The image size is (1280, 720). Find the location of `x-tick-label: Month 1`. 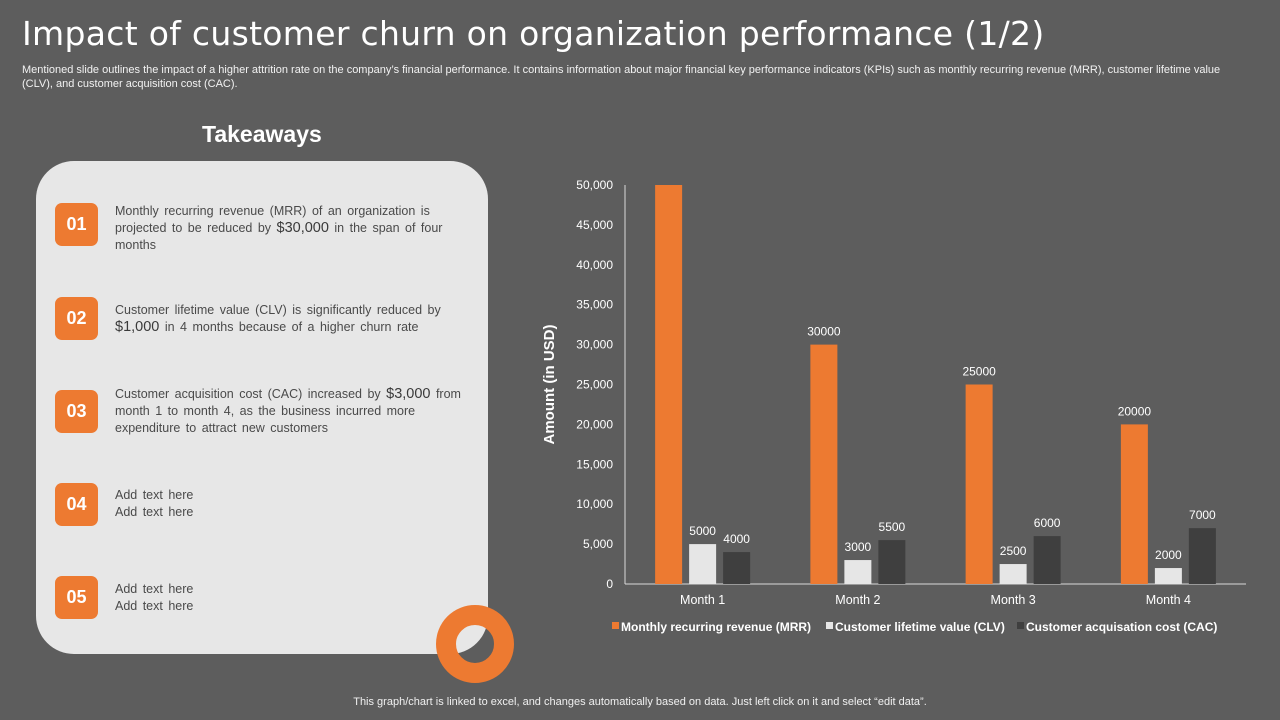

x-tick-label: Month 1 is located at coordinates (702, 600).